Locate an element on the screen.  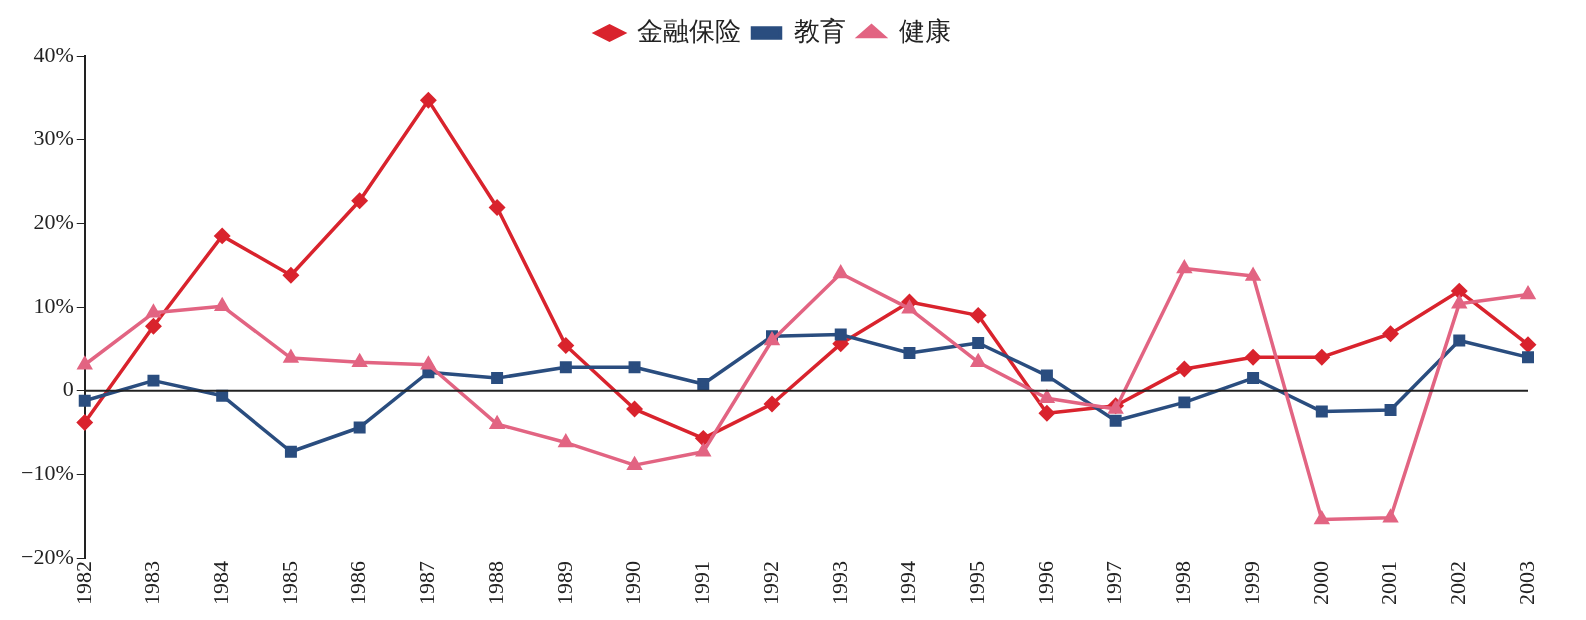
x-tick-label: 1990 is located at coordinates (633, 583).